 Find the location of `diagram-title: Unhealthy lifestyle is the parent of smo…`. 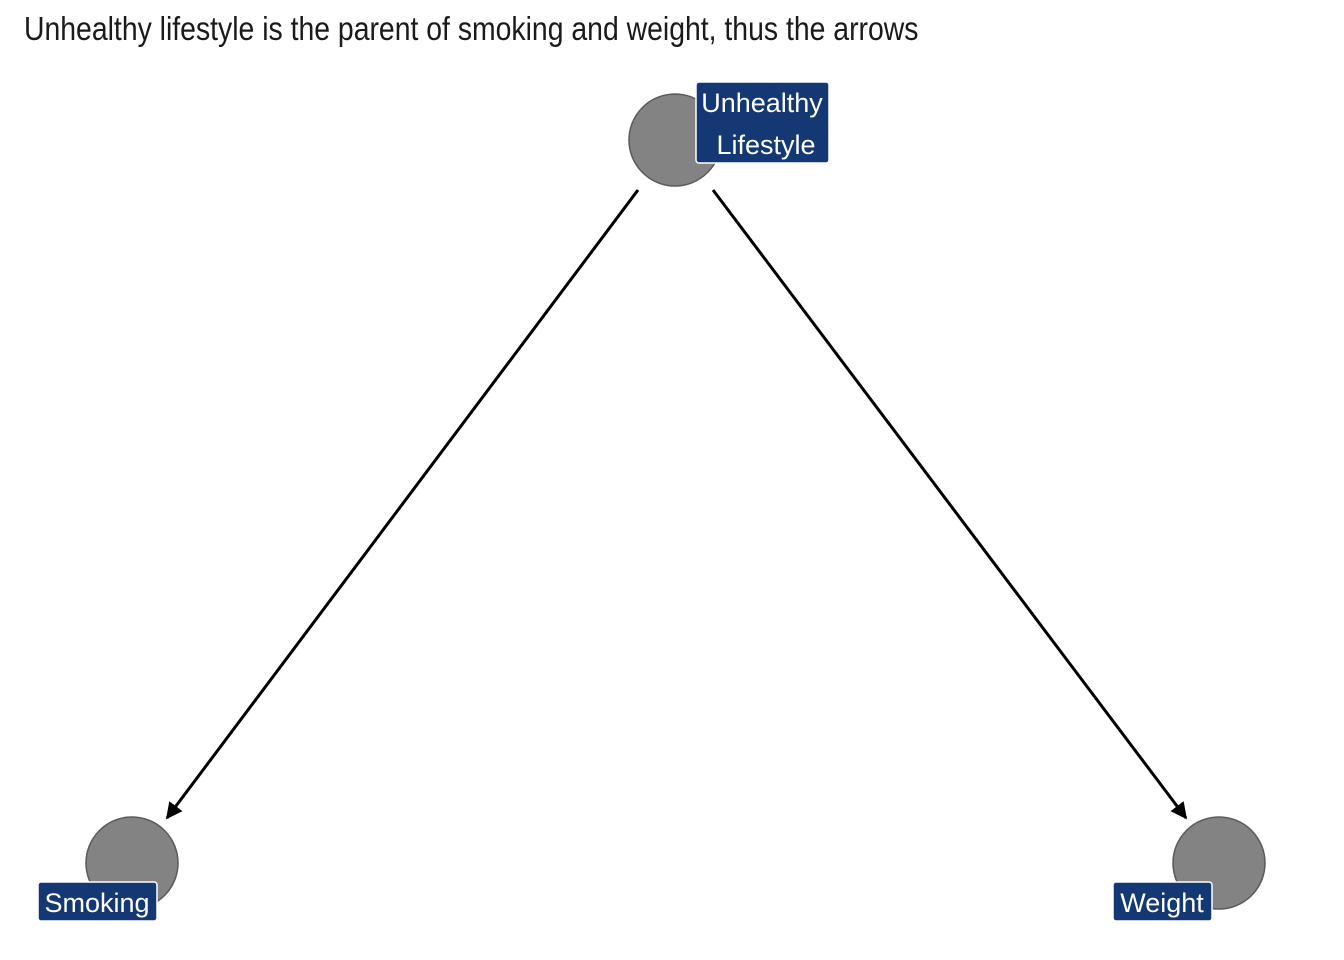

diagram-title: Unhealthy lifestyle is the parent of smo… is located at coordinates (471, 28).